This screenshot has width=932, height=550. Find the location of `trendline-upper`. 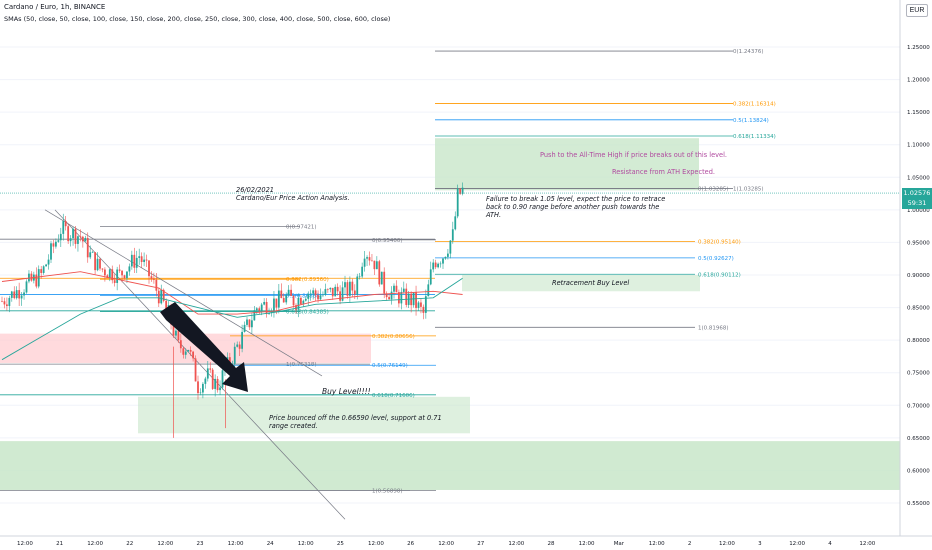

trendline-upper is located at coordinates (183, 293).